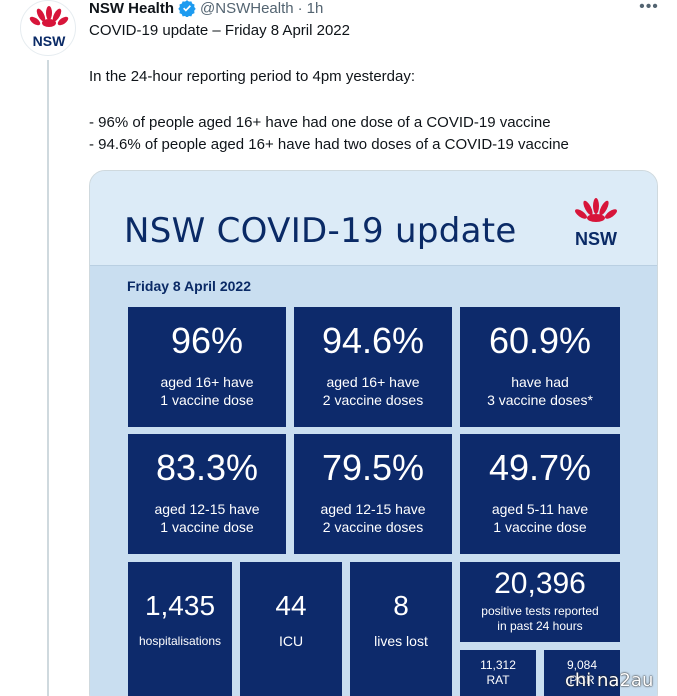 The height and width of the screenshot is (696, 677). Describe the element at coordinates (180, 605) in the screenshot. I see `stat-value: 1,435` at that location.